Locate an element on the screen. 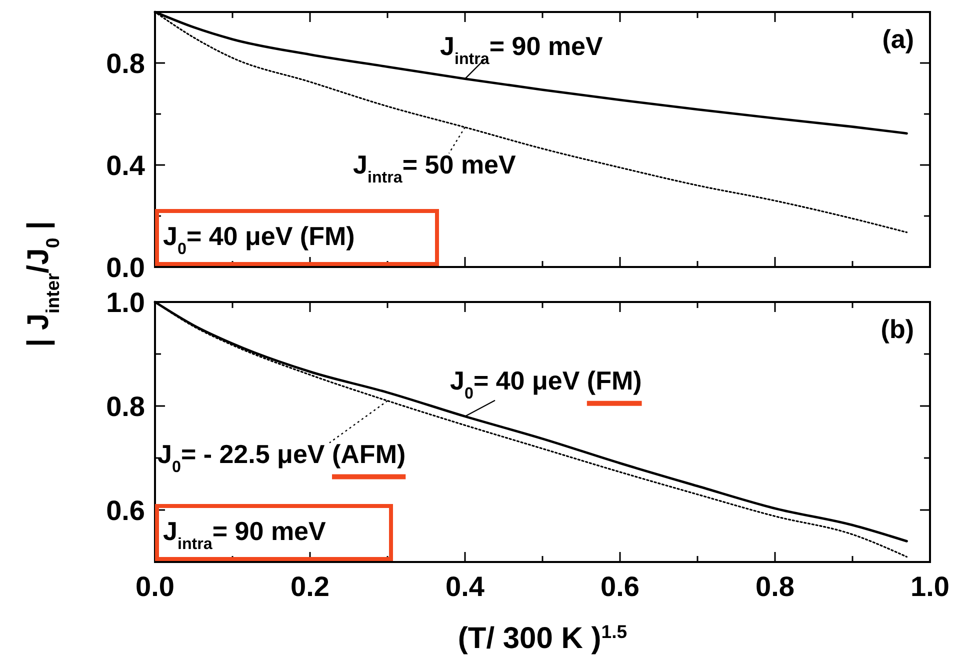 This screenshot has height=670, width=959. y-tick-label: 1.0 is located at coordinates (125, 302).